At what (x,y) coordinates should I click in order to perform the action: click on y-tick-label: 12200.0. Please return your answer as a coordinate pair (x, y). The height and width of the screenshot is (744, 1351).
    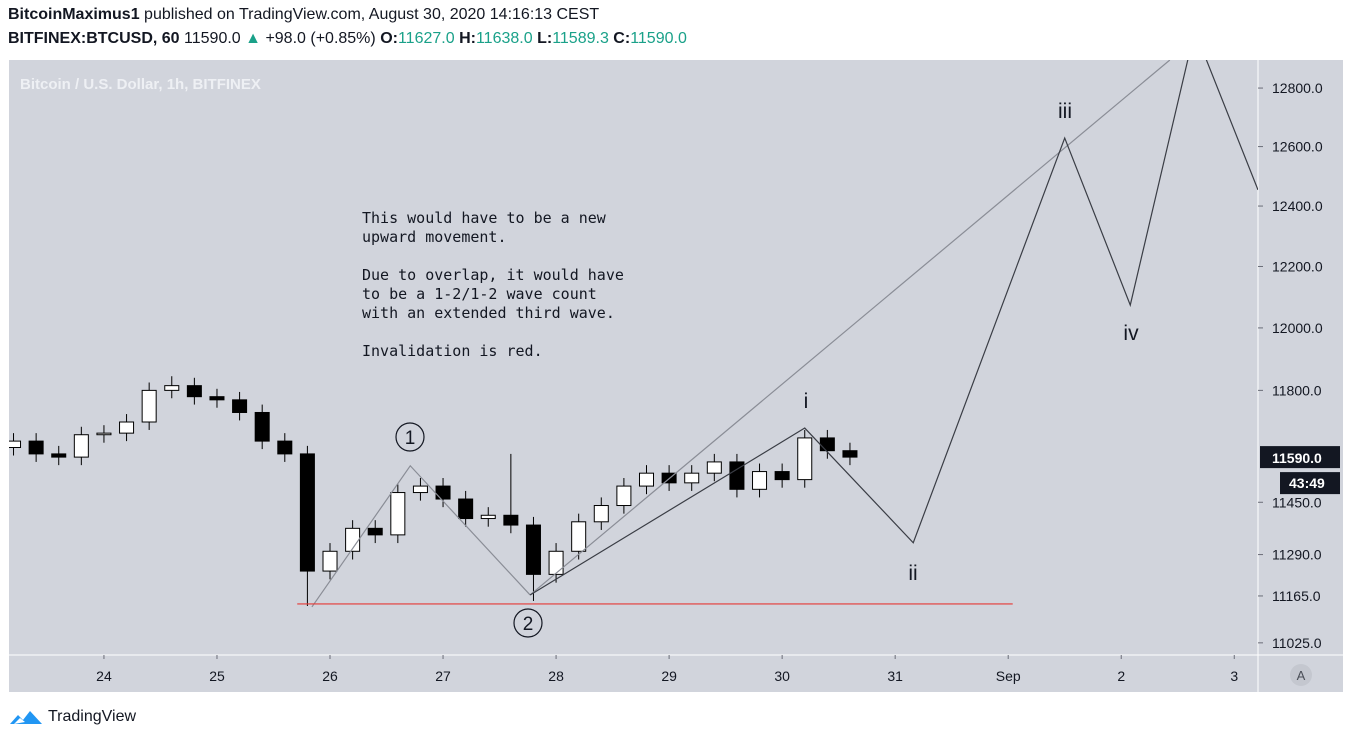
    Looking at the image, I should click on (1297, 266).